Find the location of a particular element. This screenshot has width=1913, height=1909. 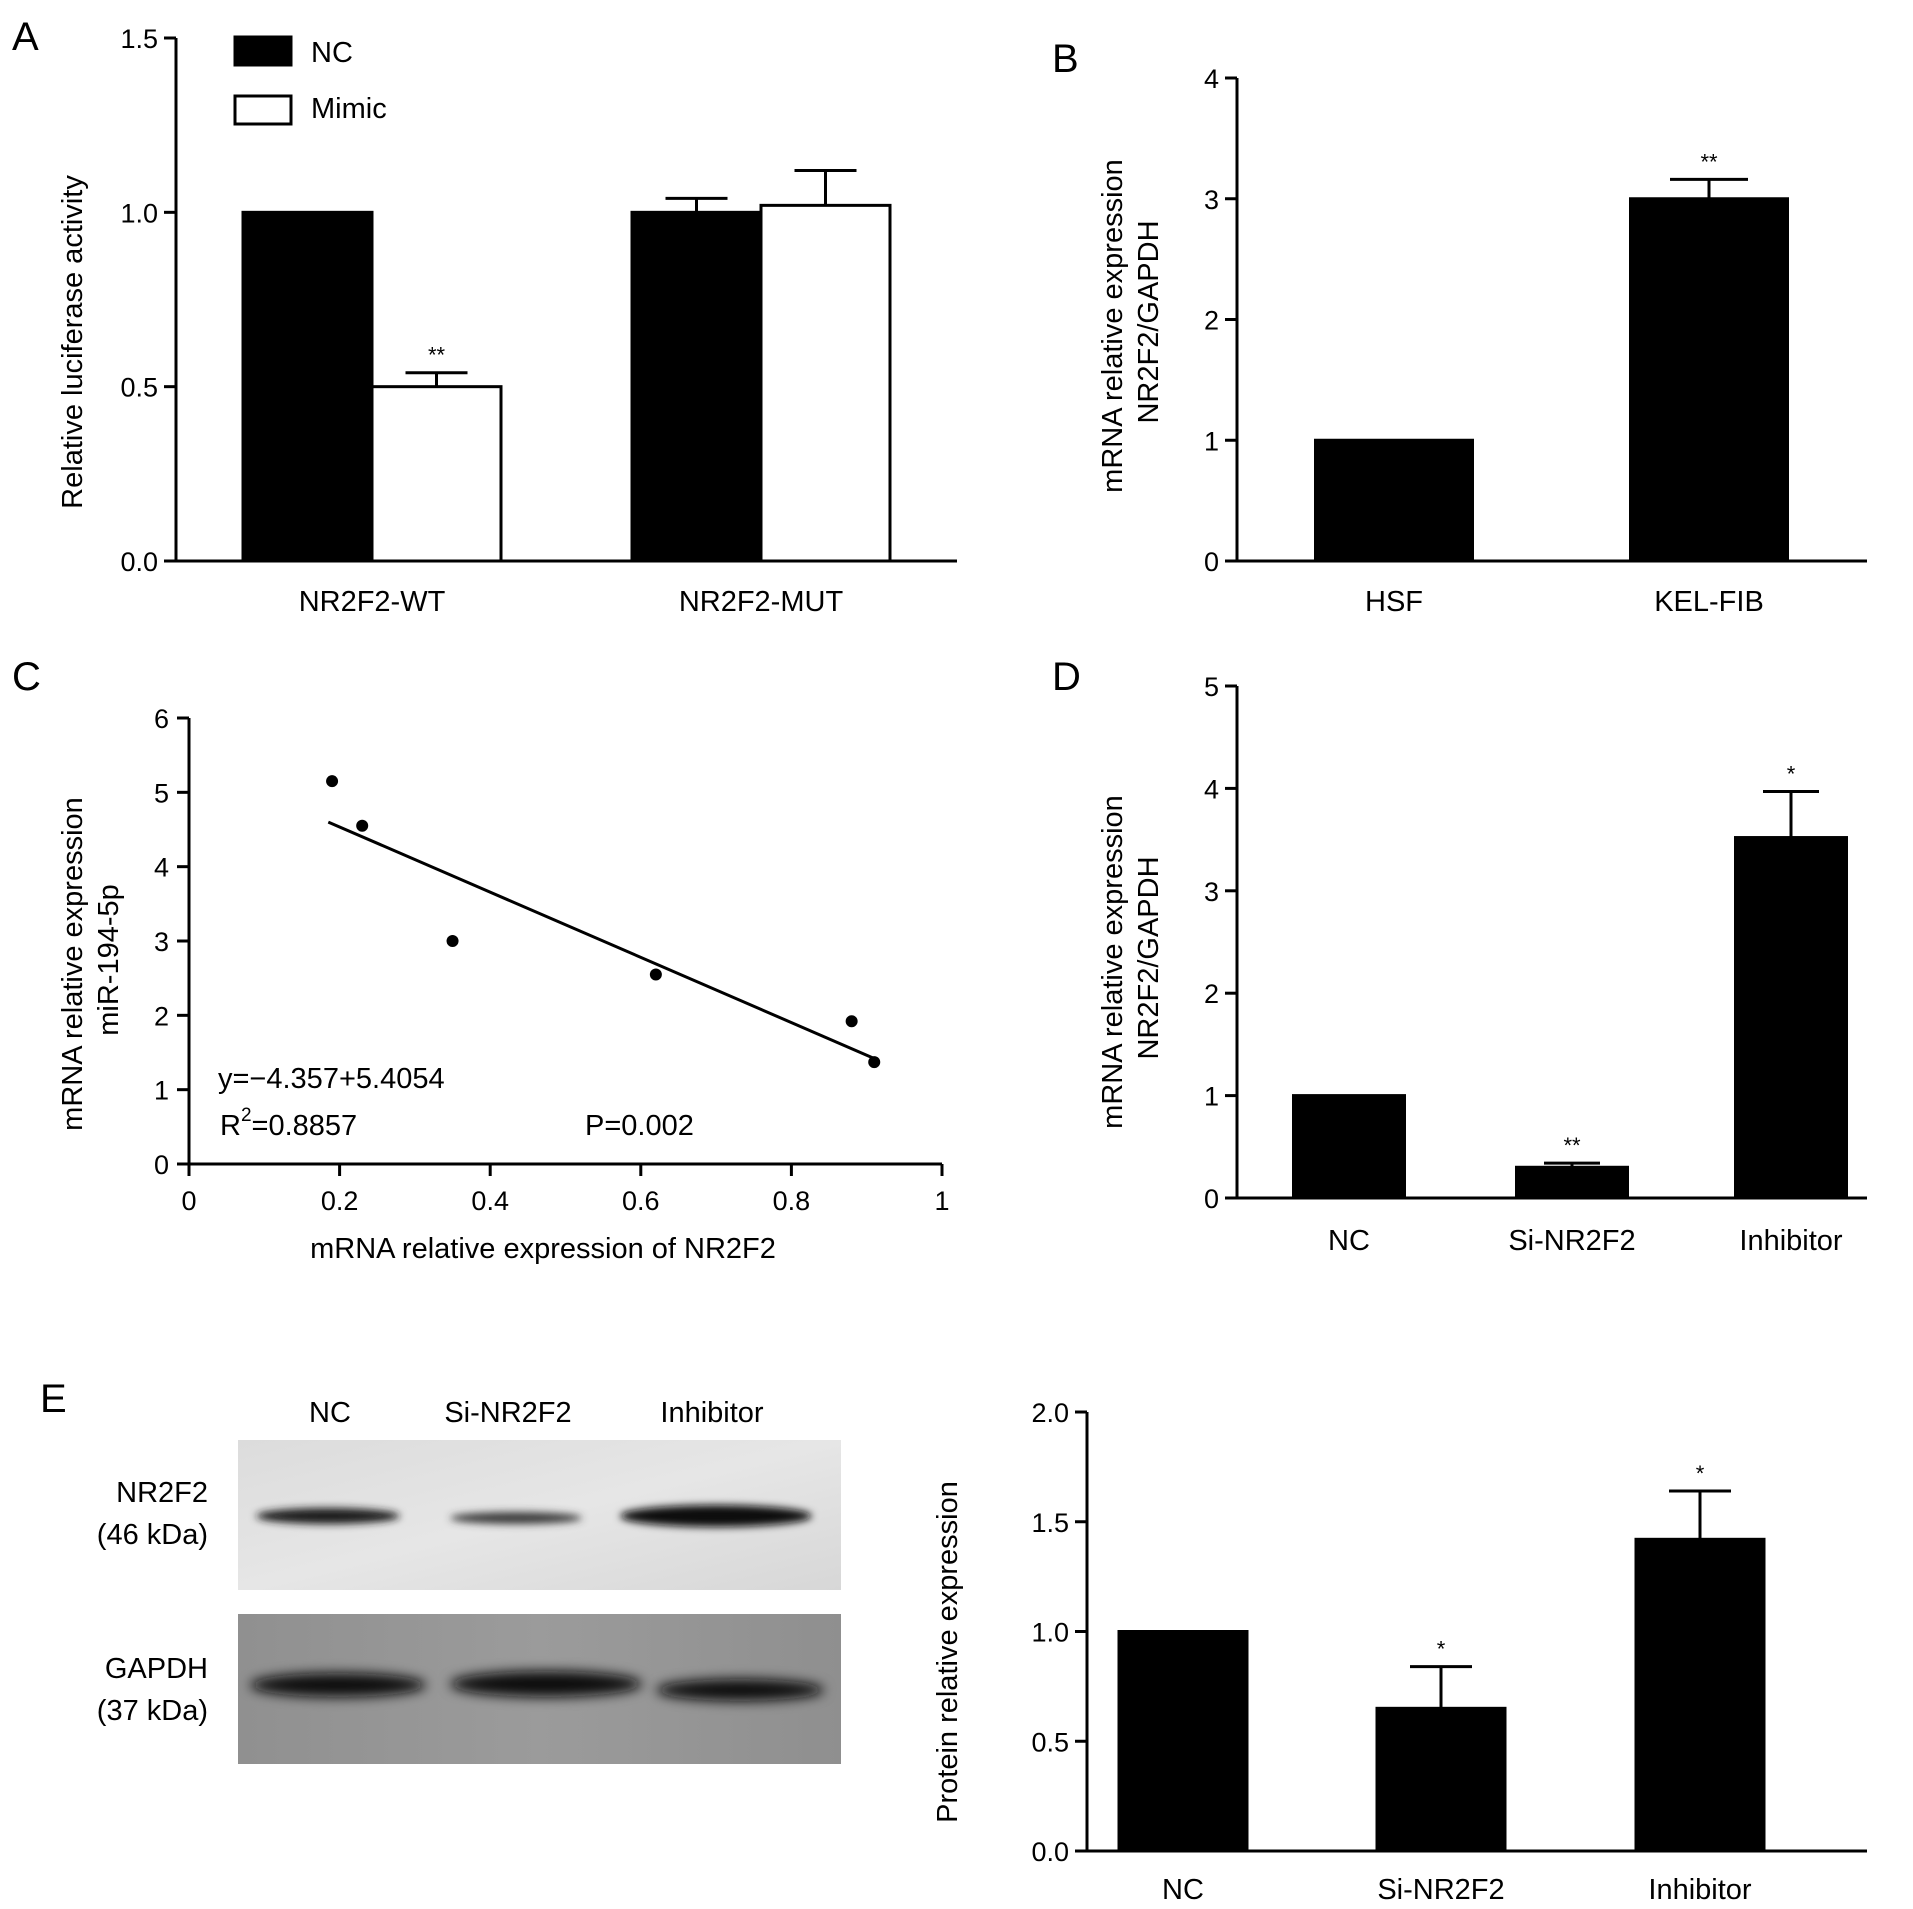

panel-d-y-axis-title: mRNA relative expression NR2F2/GAPDH is located at coordinates (1131, 958).